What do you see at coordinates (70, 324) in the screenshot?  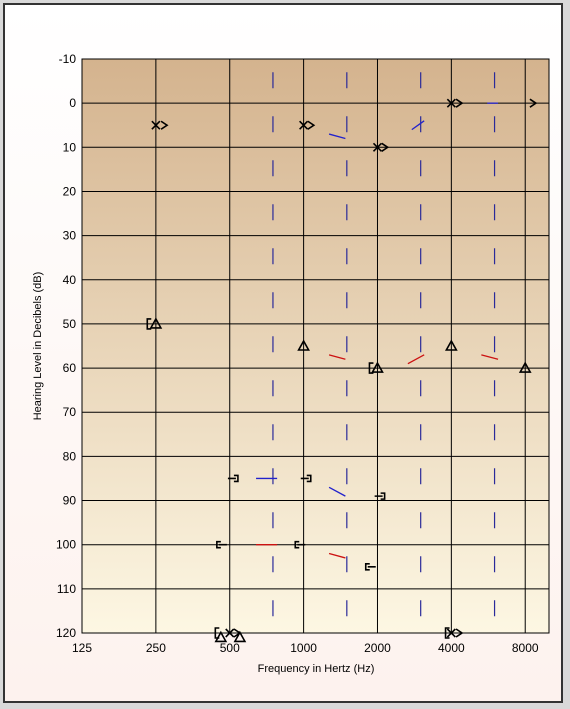 I see `y-tick-label: 50` at bounding box center [70, 324].